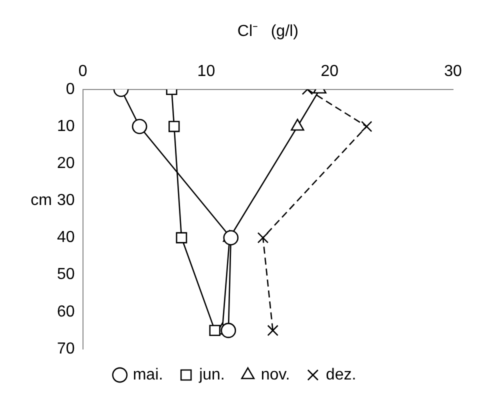 This screenshot has width=501, height=401. Describe the element at coordinates (70, 89) in the screenshot. I see `y-tick-label: 0` at that location.